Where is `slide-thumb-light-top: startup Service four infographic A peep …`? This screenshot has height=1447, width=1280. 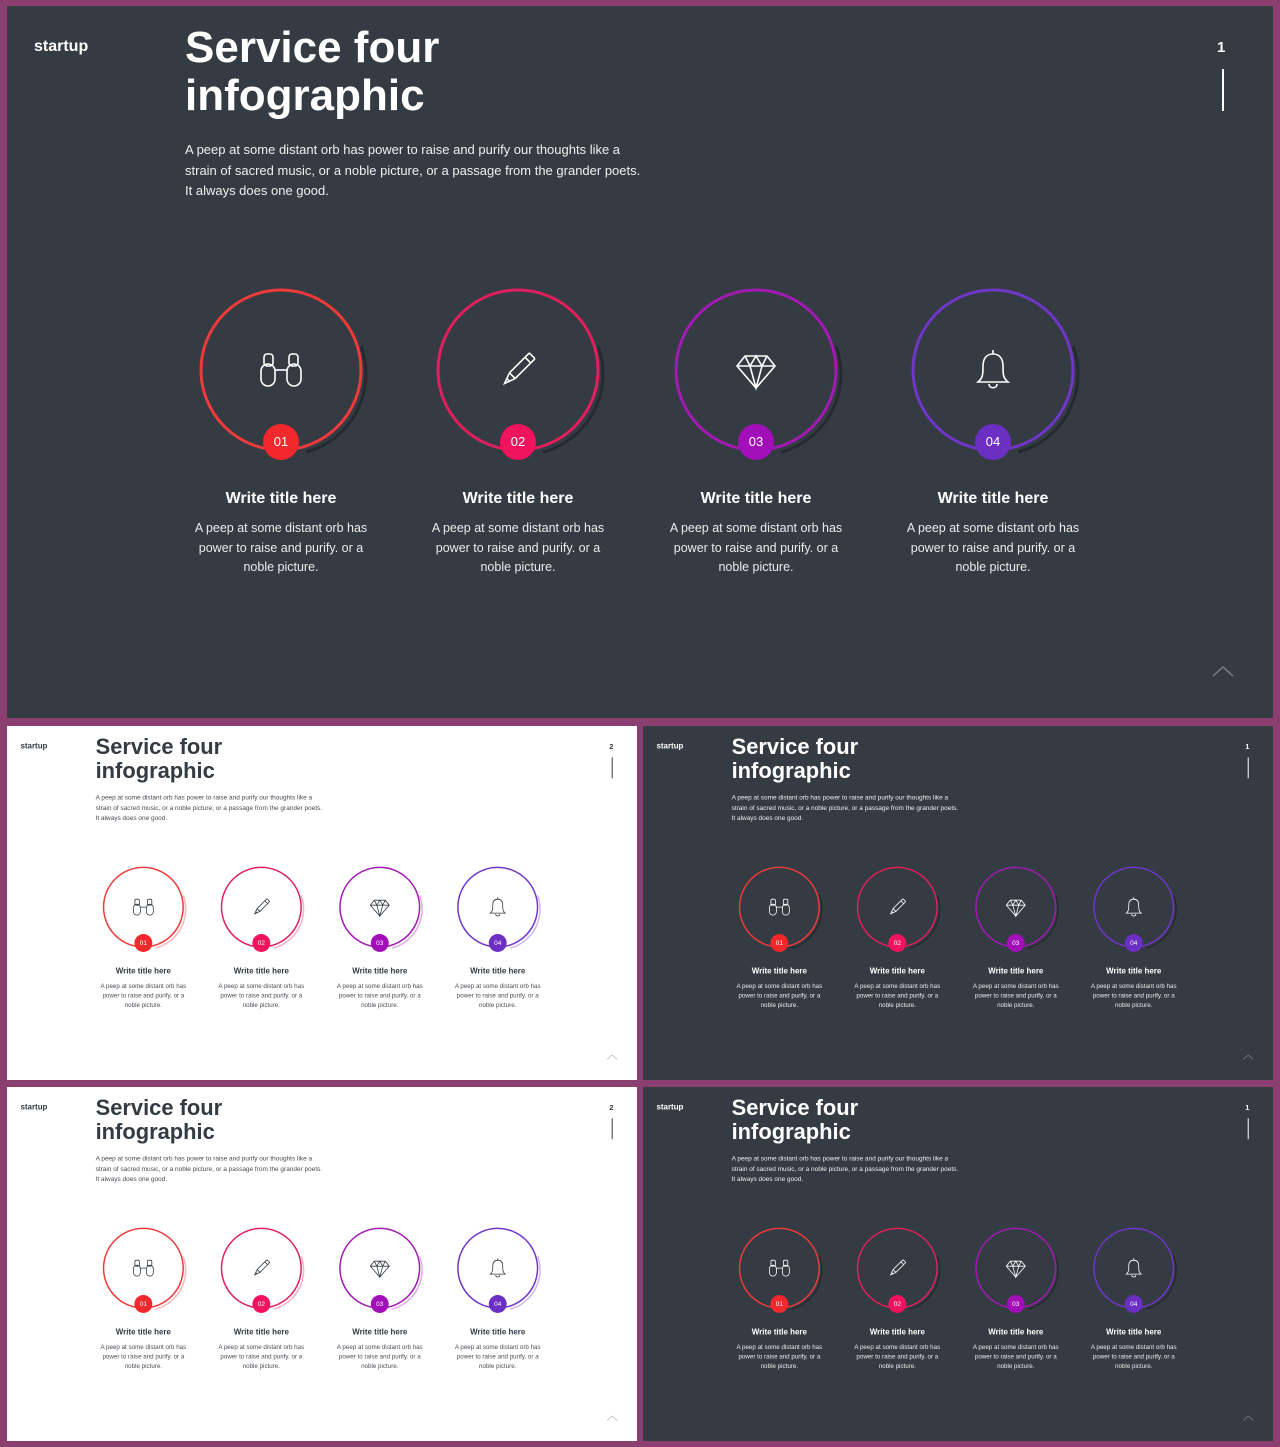 slide-thumb-light-top: startup Service four infographic A peep … is located at coordinates (322, 903).